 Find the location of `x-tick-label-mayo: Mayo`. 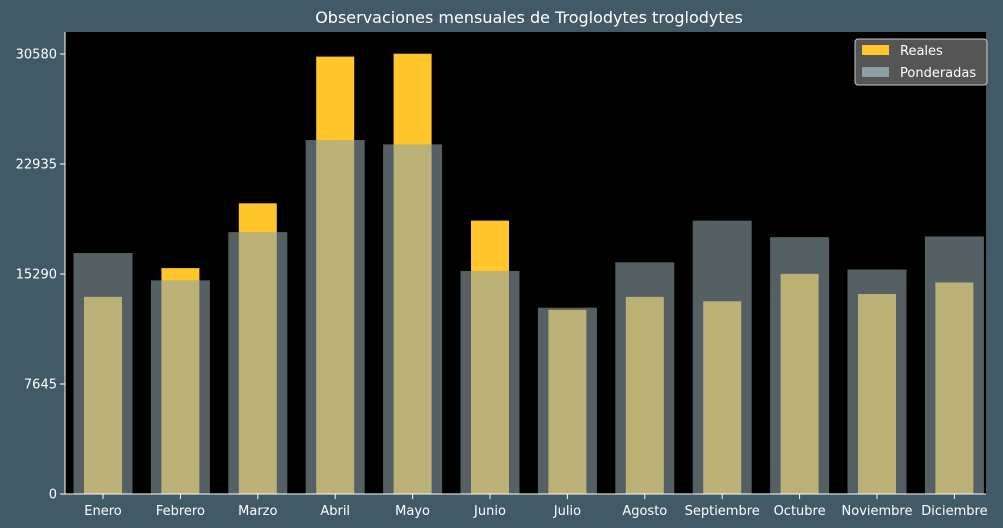

x-tick-label-mayo: Mayo is located at coordinates (412, 511).